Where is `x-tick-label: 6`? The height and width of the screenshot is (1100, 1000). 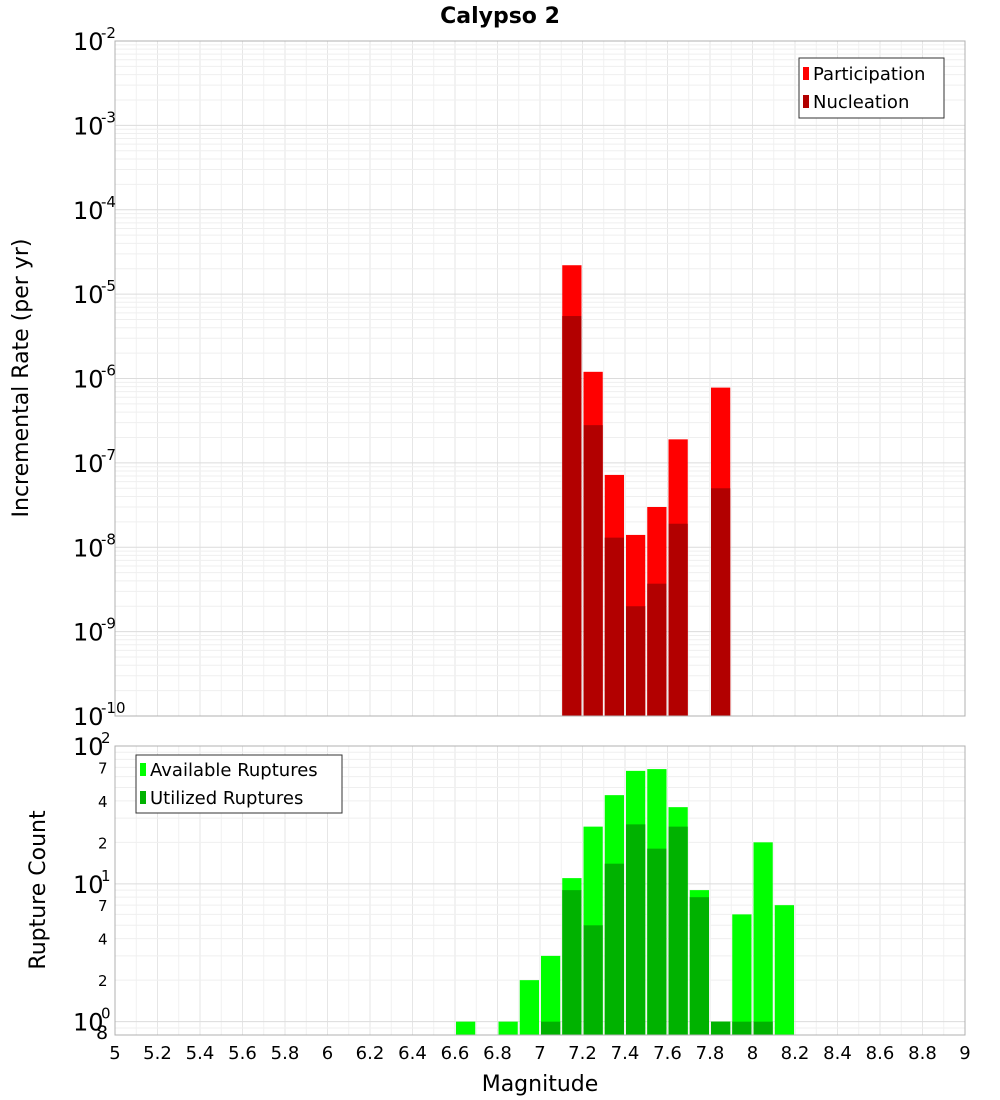
x-tick-label: 6 is located at coordinates (327, 1053).